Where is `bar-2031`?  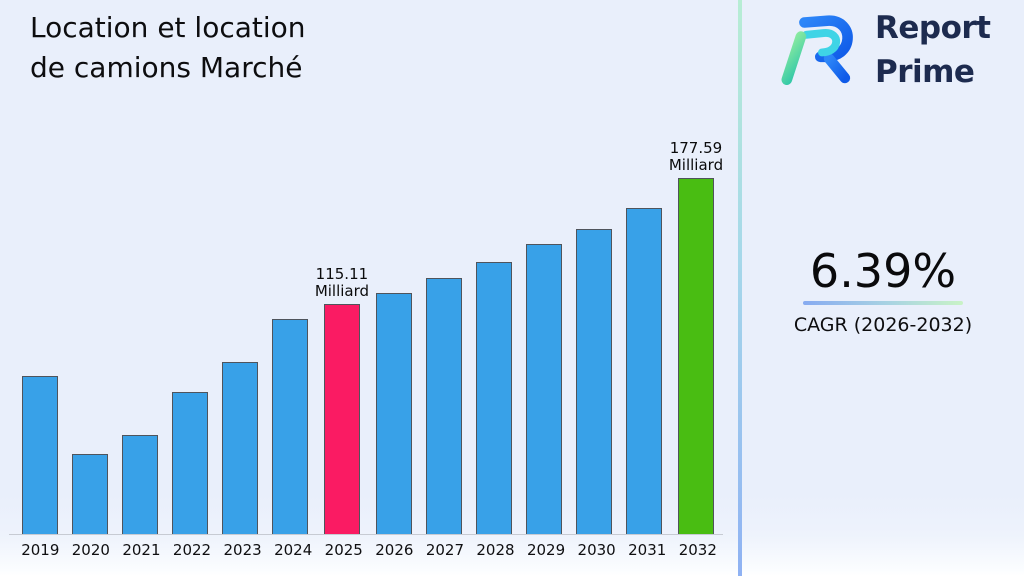 bar-2031 is located at coordinates (643, 371).